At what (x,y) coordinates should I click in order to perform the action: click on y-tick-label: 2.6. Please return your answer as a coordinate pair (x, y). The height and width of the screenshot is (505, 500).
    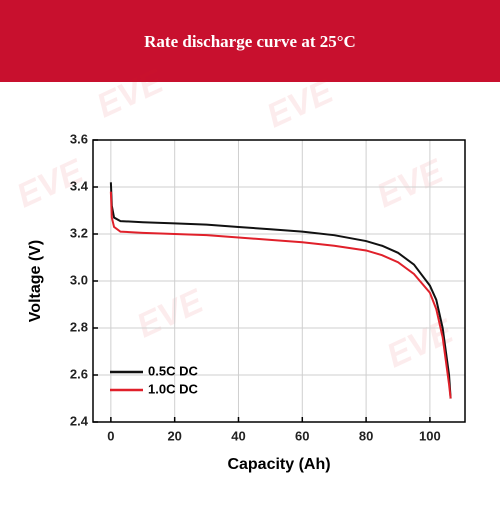
    Looking at the image, I should click on (79, 373).